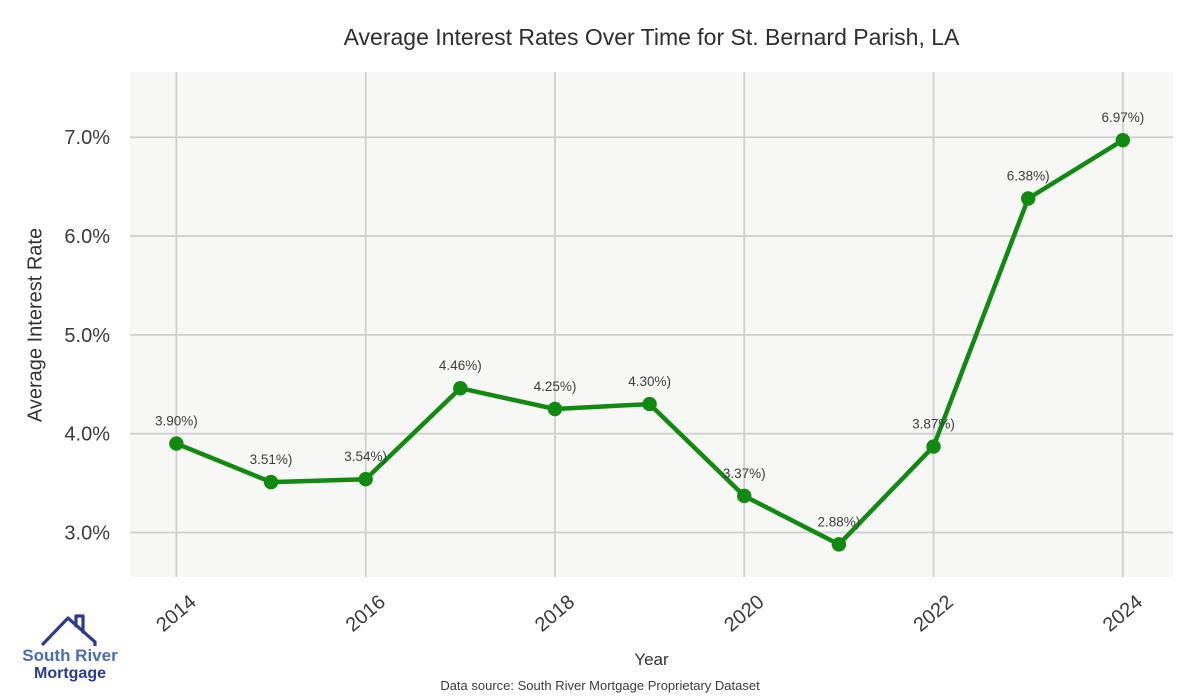  What do you see at coordinates (69, 630) in the screenshot?
I see `house-icon` at bounding box center [69, 630].